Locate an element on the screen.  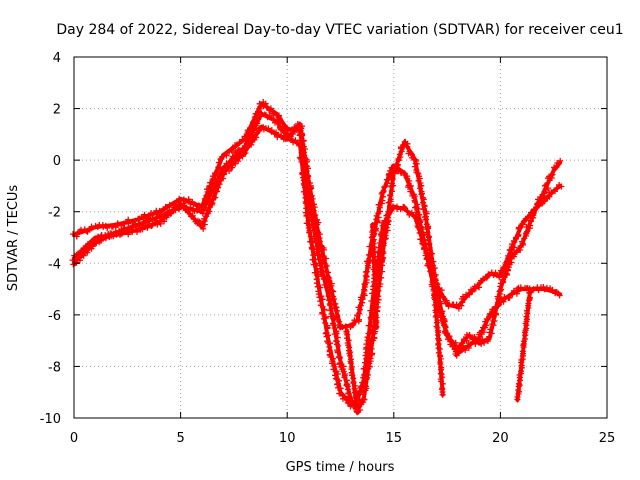
y-tick-label: 0 is located at coordinates (57, 161).